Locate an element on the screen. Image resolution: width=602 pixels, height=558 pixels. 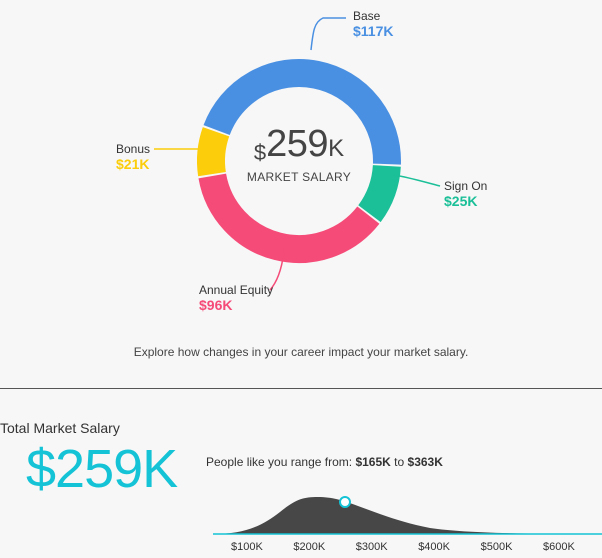
axis-tick-label: $300K is located at coordinates (371, 547).